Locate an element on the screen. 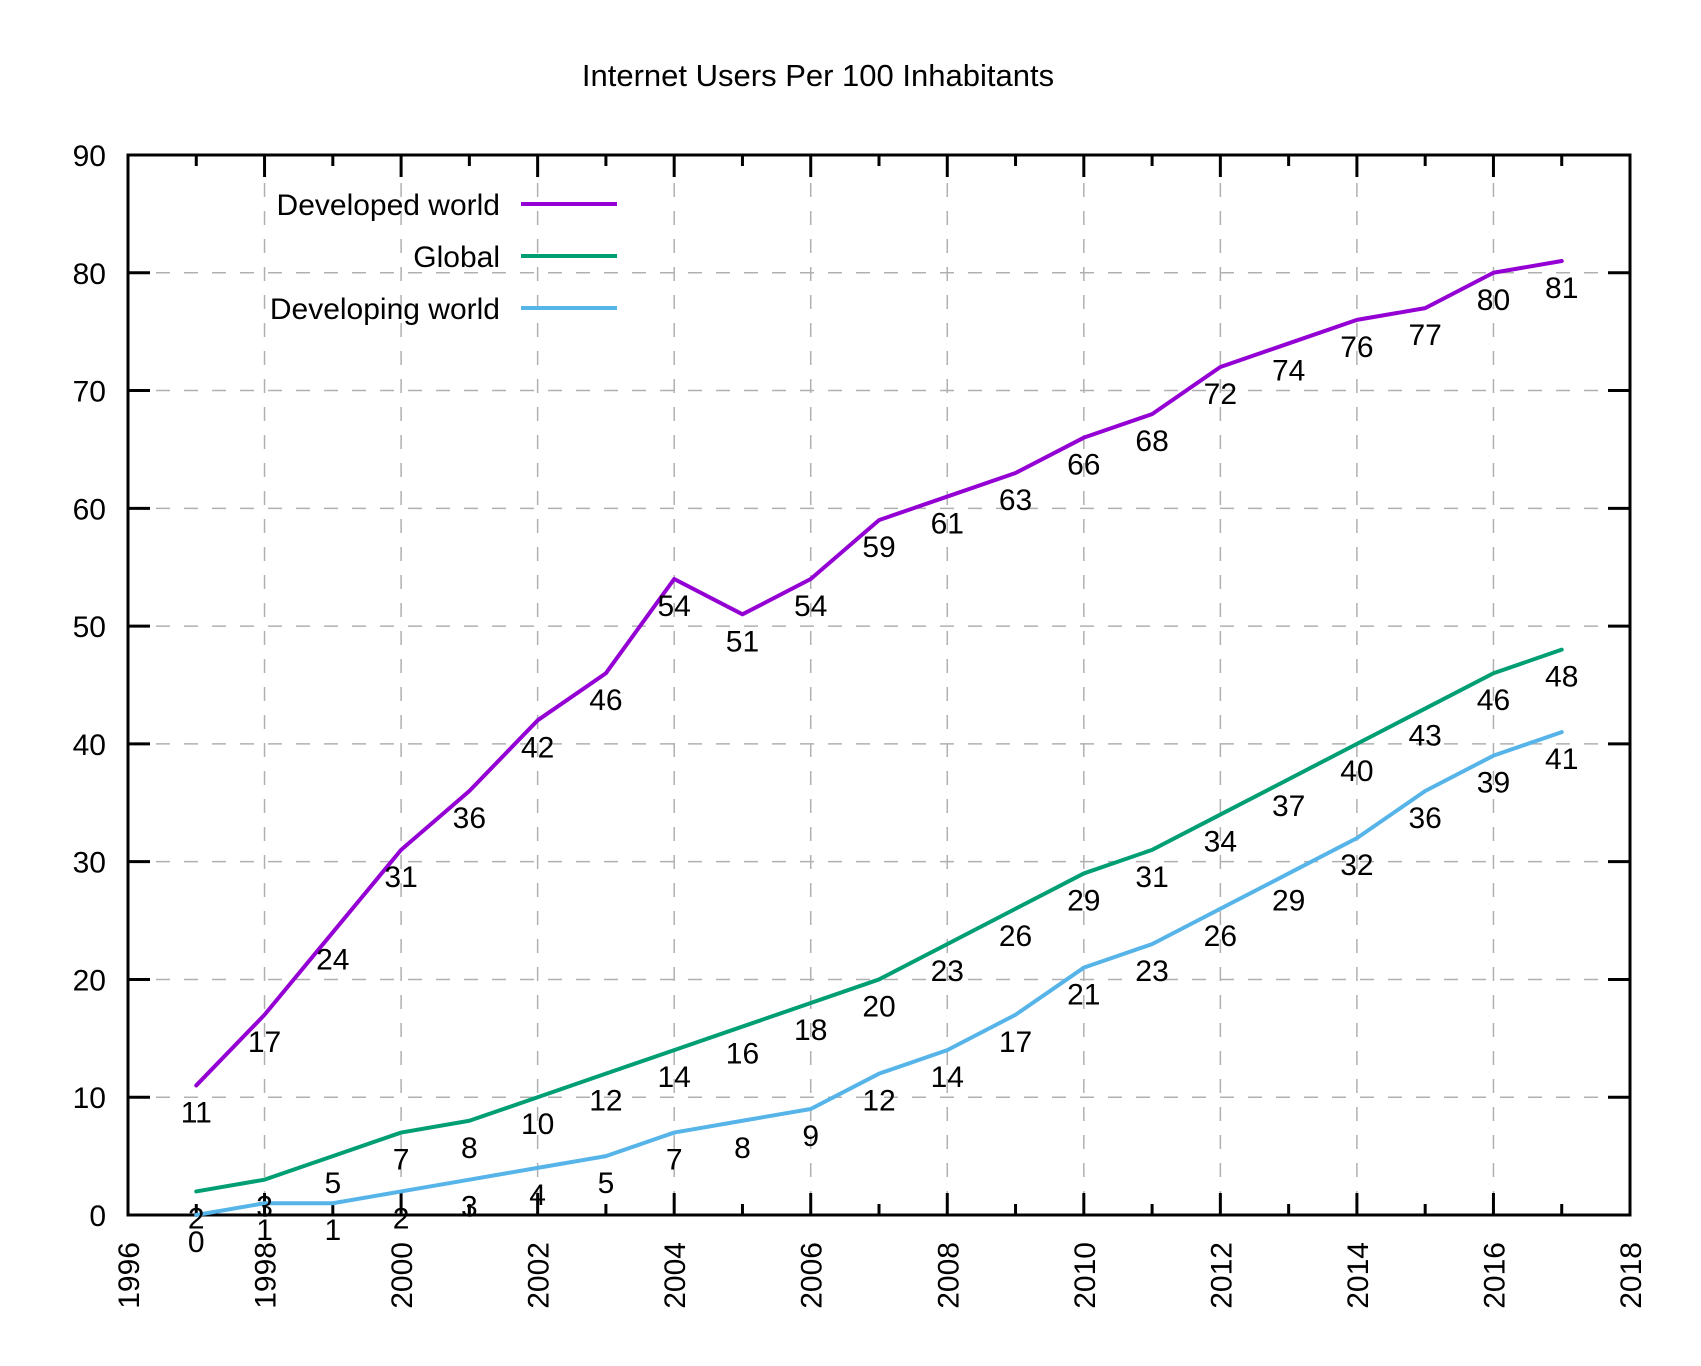 This screenshot has width=1701, height=1366. data-label: 9 is located at coordinates (810, 1136).